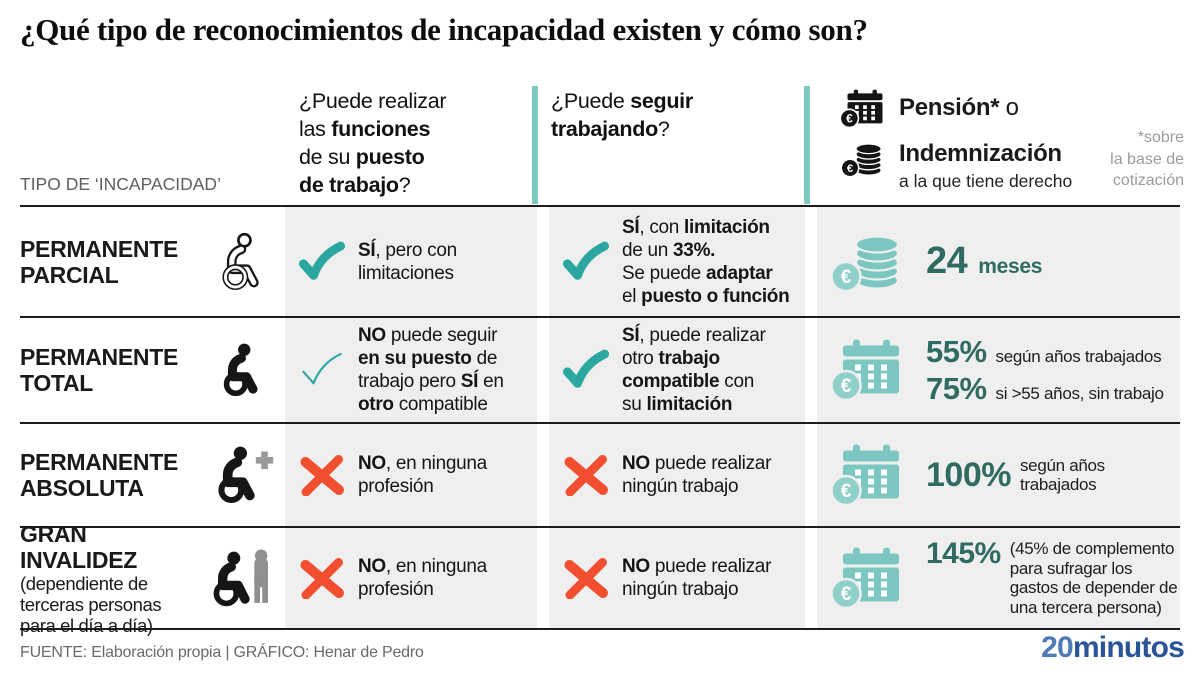  Describe the element at coordinates (1079, 393) in the screenshot. I see `pension-text: si >55 años, sin trabajo` at that location.